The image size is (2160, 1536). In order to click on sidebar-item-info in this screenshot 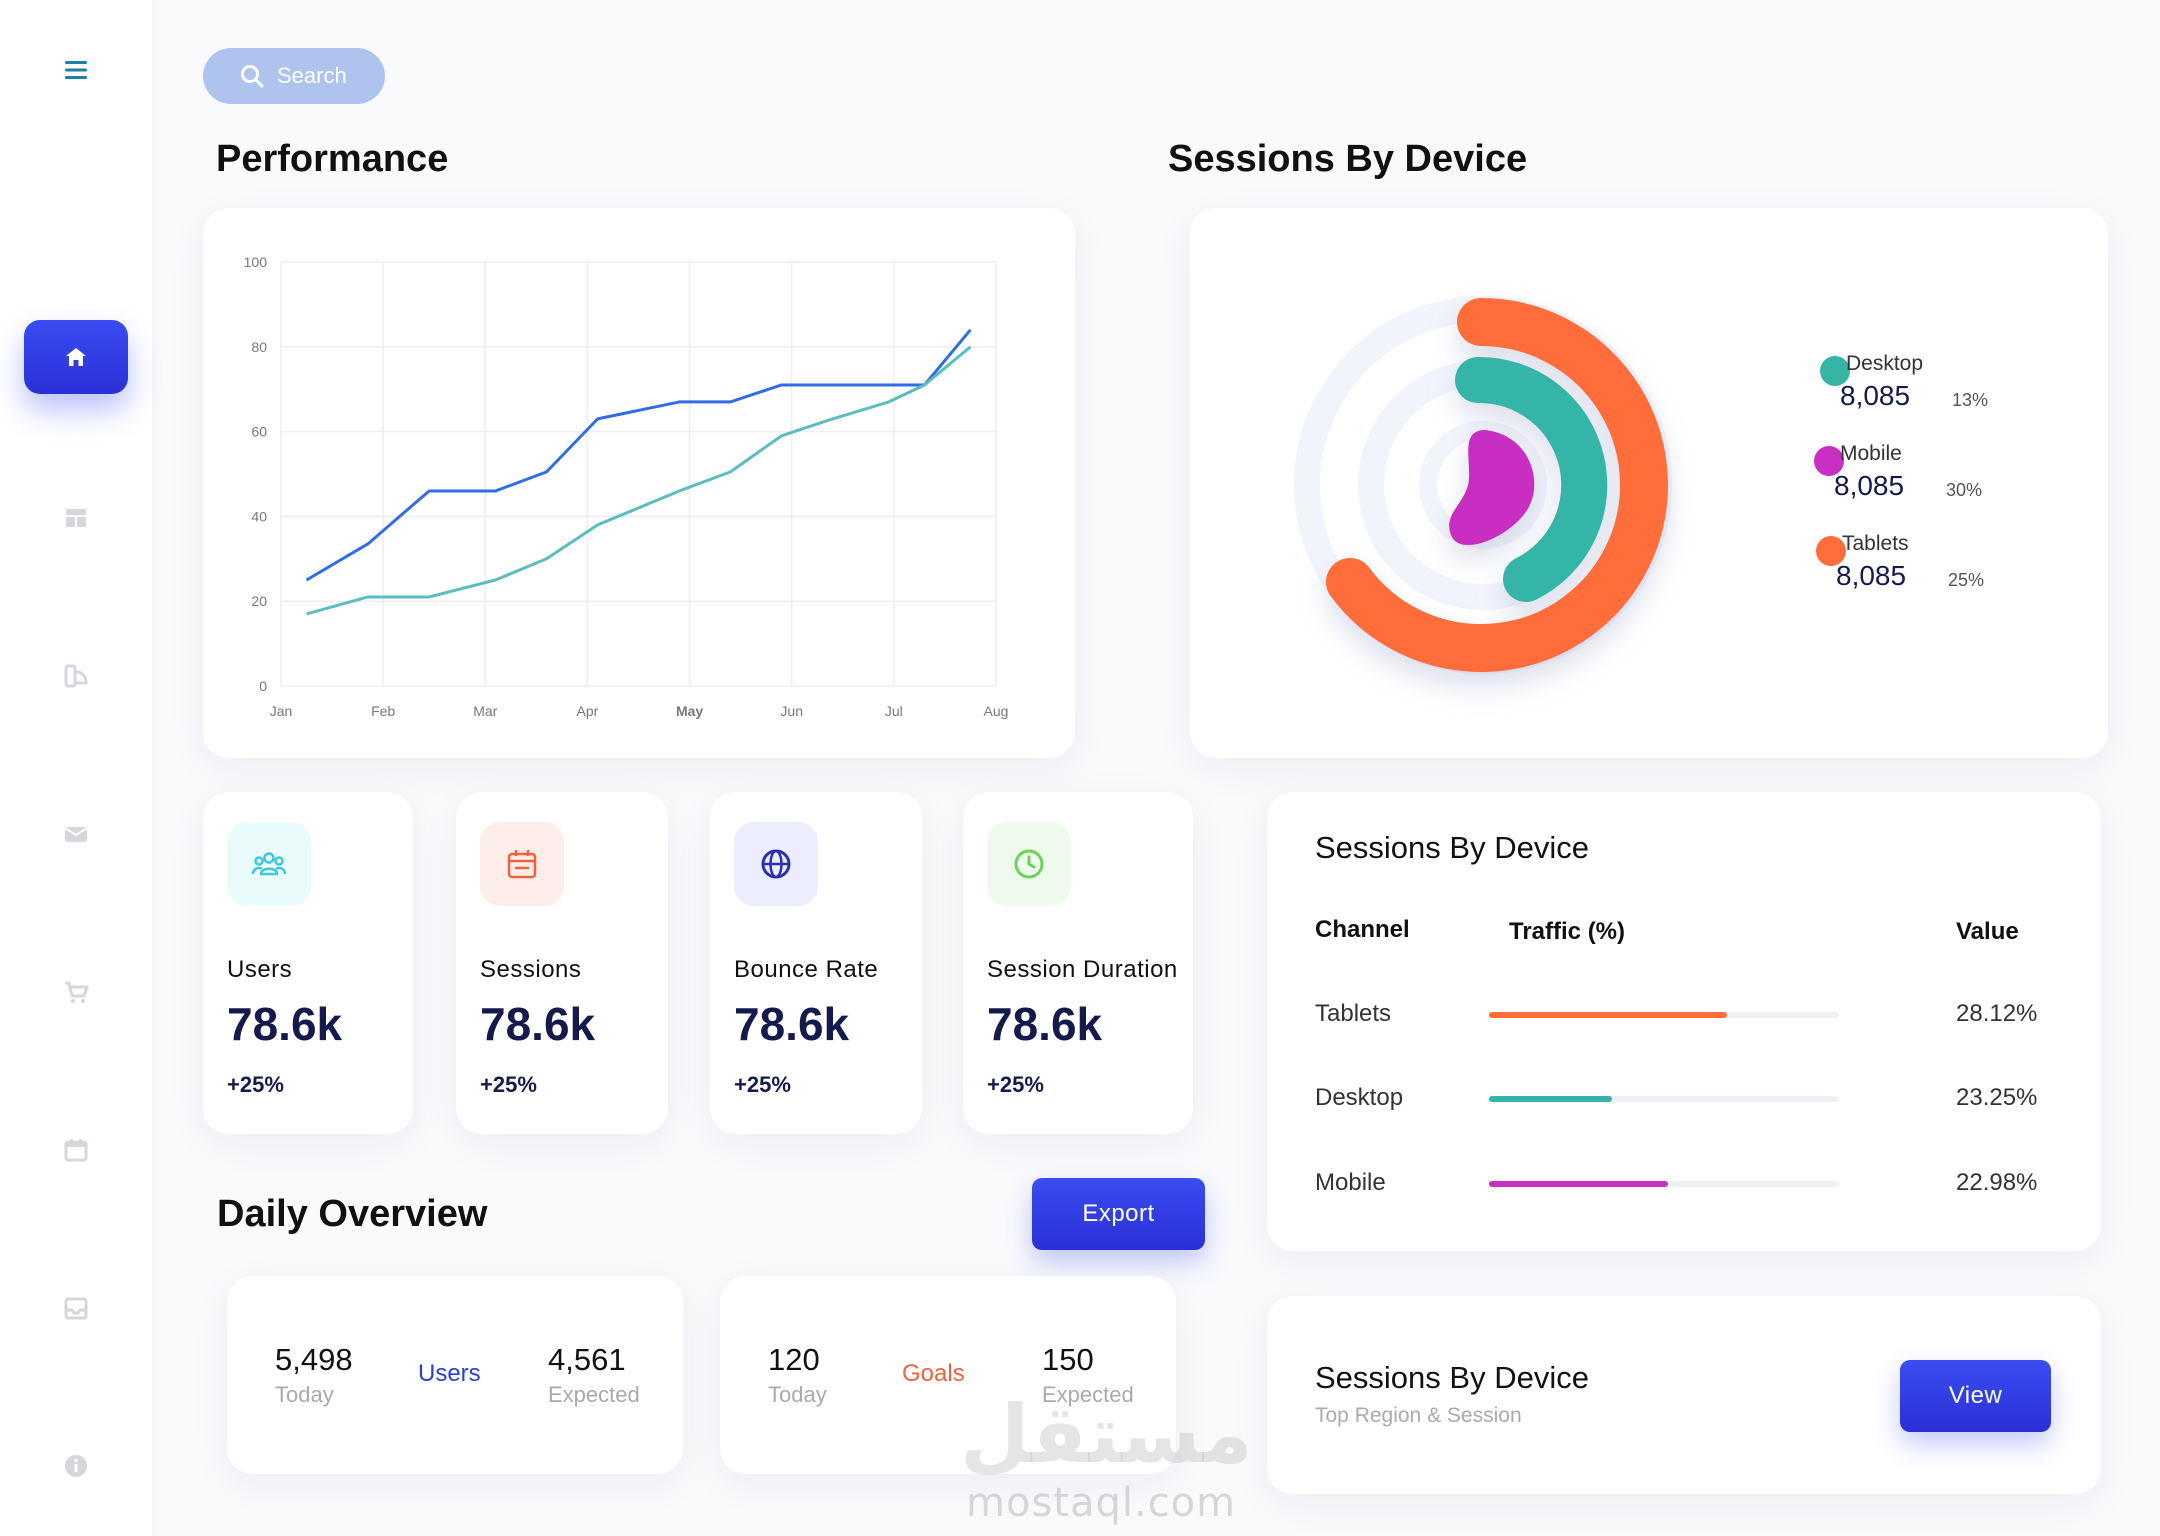, I will do `click(76, 1466)`.